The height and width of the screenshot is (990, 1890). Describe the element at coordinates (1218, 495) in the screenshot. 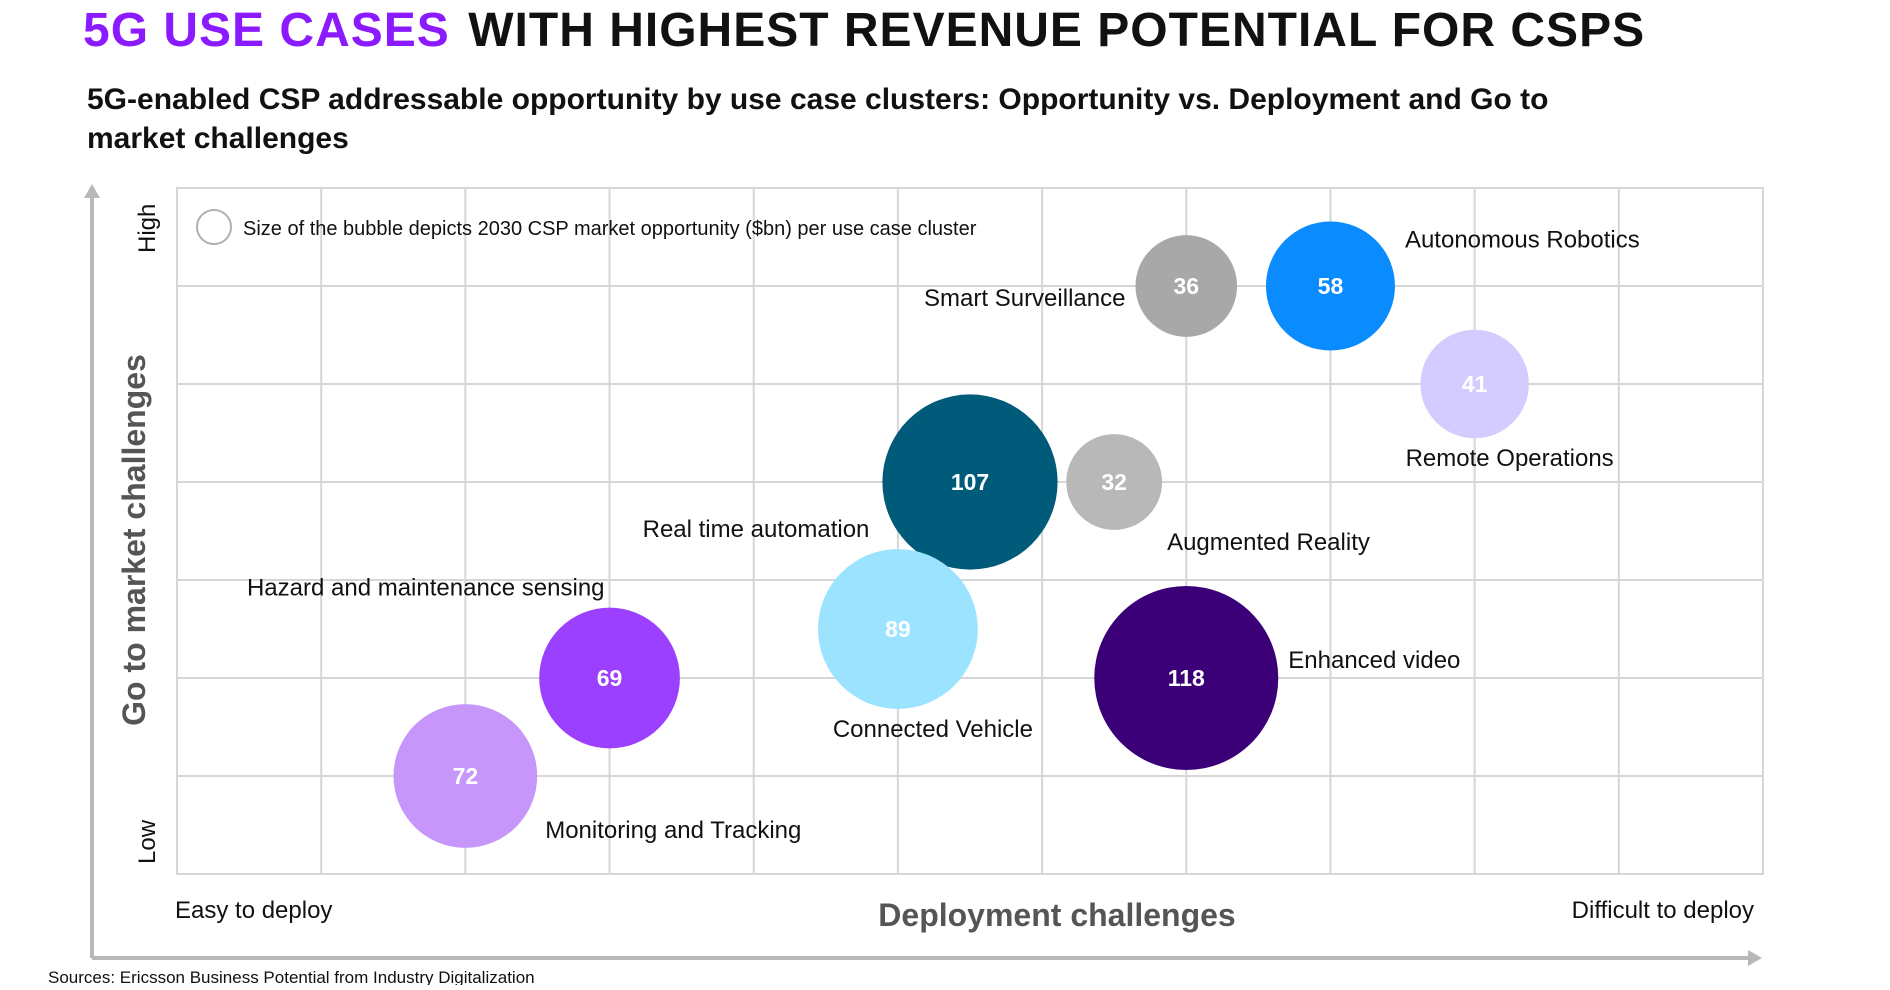

I see `bubble-augmented-reality: 32 Augmented Reality` at that location.